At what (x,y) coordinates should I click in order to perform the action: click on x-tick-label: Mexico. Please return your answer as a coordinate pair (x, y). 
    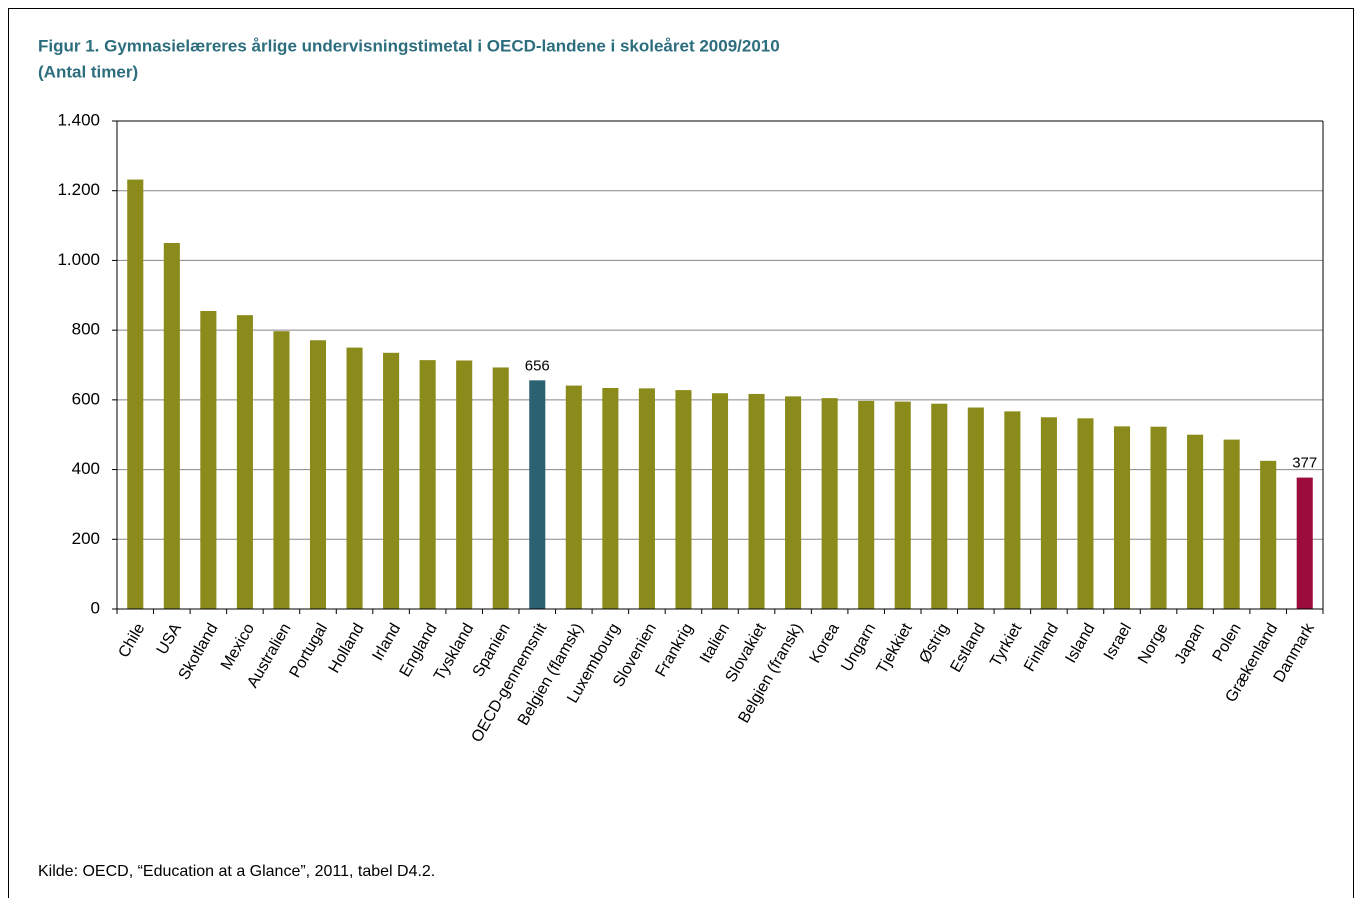
    Looking at the image, I should click on (238, 647).